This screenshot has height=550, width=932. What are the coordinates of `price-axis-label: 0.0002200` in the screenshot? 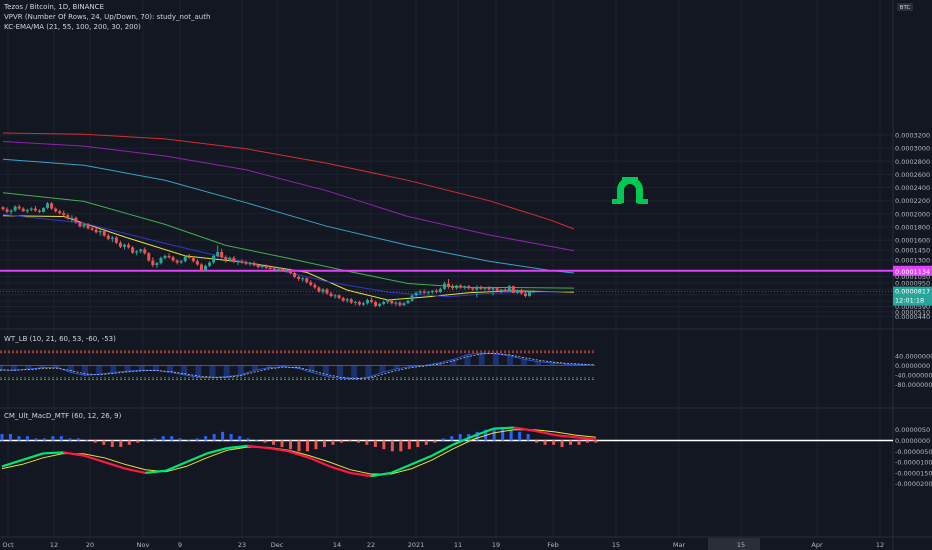 It's located at (912, 201).